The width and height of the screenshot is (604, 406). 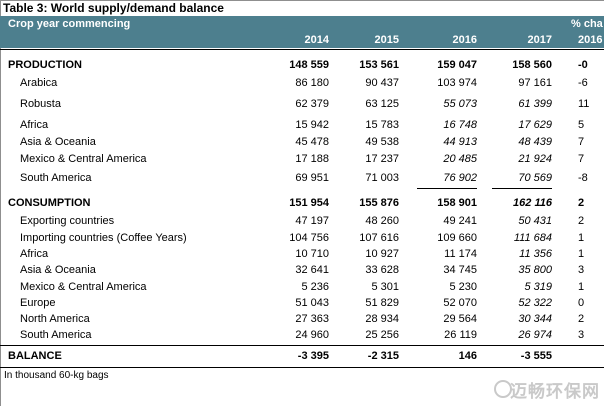 I want to click on sum-underline-2017, so click(x=522, y=188).